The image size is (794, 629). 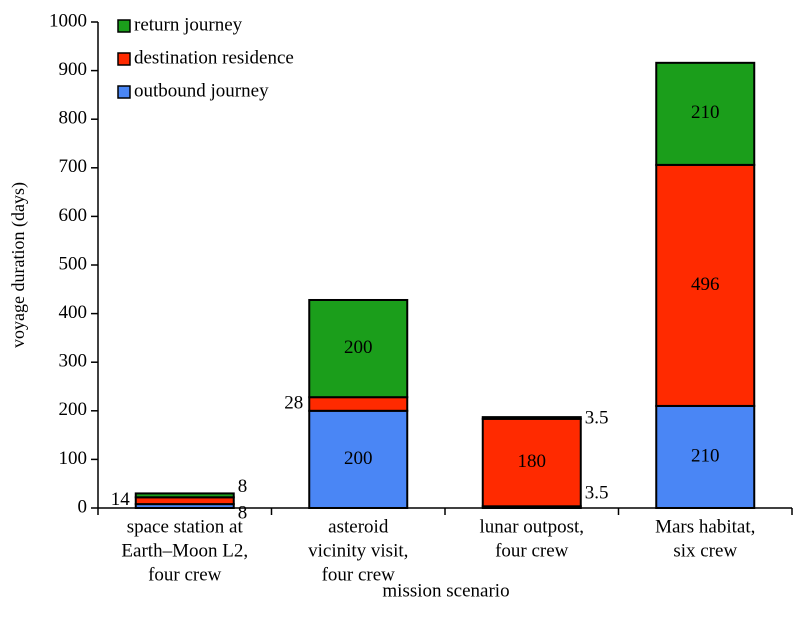 What do you see at coordinates (532, 526) in the screenshot?
I see `x-tick-label: lunar outpost,` at bounding box center [532, 526].